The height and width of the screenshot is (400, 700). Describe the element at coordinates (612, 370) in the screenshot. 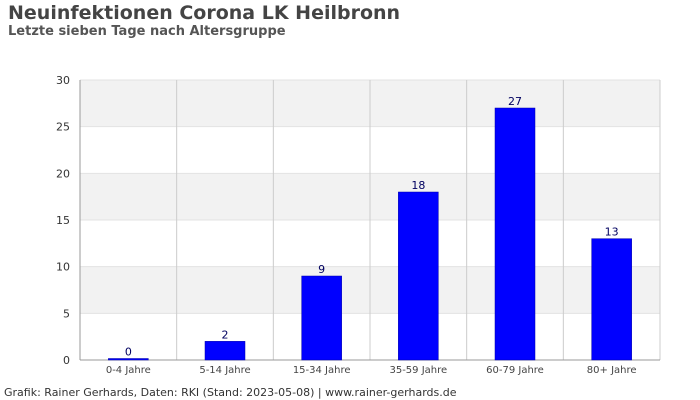

I see `x-tick-label: 80+ Jahre` at that location.